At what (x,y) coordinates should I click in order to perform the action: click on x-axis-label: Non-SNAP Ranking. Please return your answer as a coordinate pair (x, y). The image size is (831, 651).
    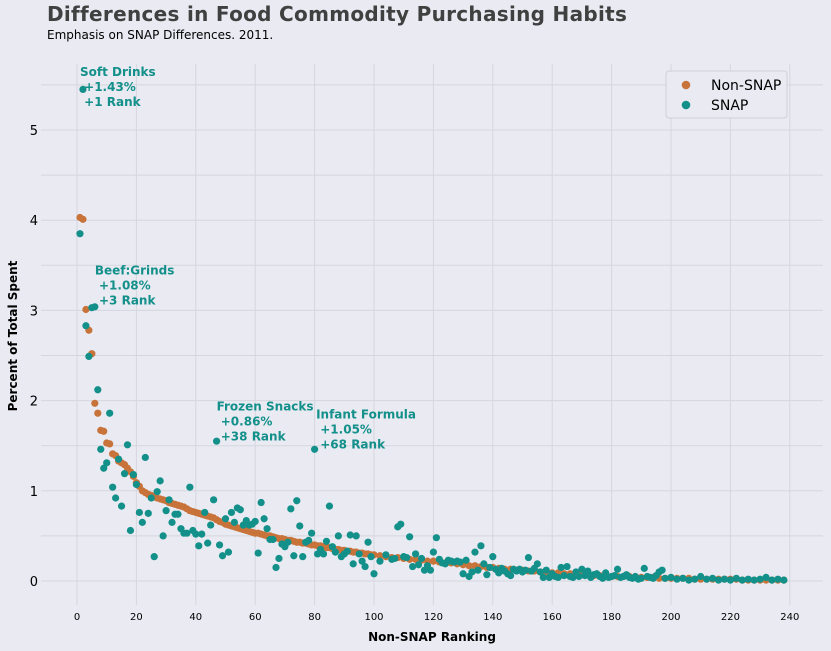
    Looking at the image, I should click on (432, 637).